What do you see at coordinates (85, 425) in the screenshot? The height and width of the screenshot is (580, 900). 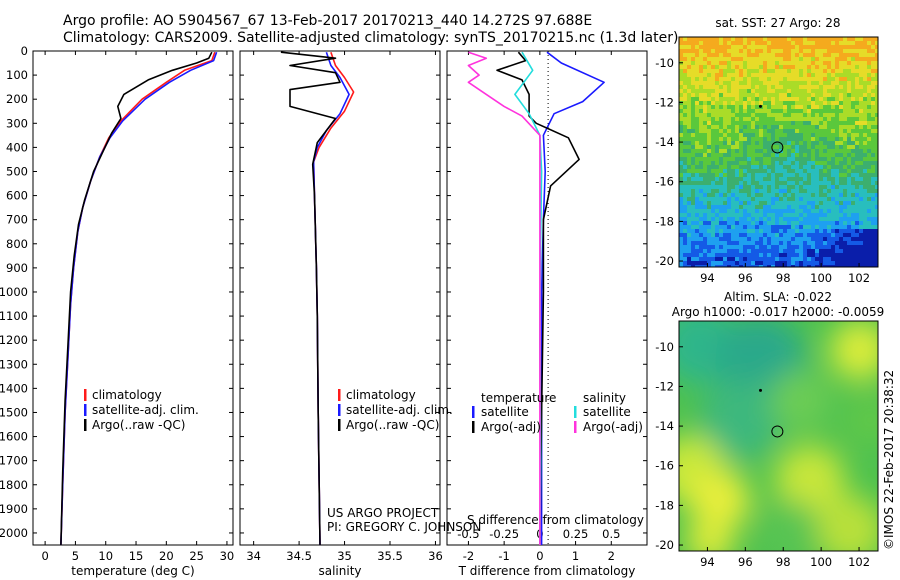 I see `legend-swatch` at bounding box center [85, 425].